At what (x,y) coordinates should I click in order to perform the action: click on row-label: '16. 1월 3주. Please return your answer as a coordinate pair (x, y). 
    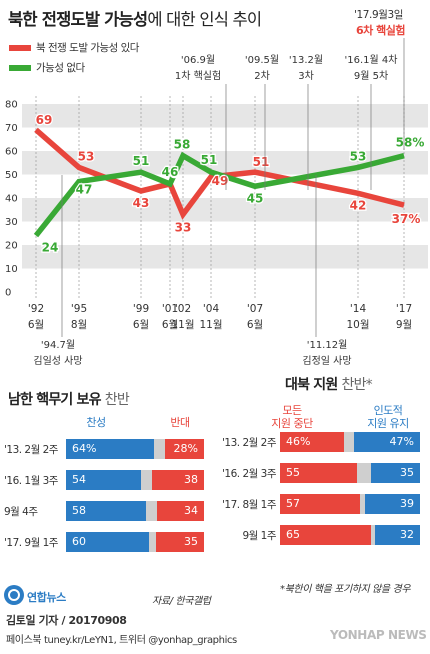
    Looking at the image, I should click on (31, 481).